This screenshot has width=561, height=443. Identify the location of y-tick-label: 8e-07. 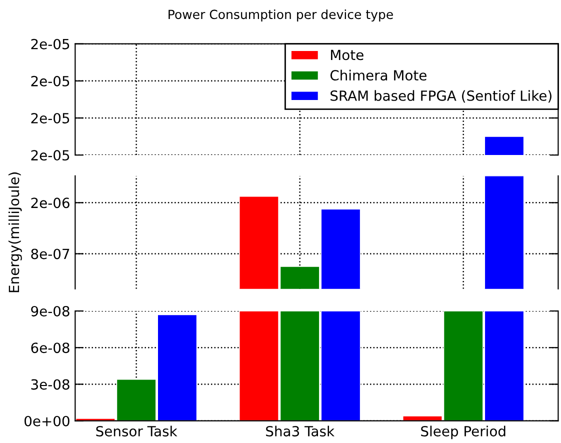
(50, 254).